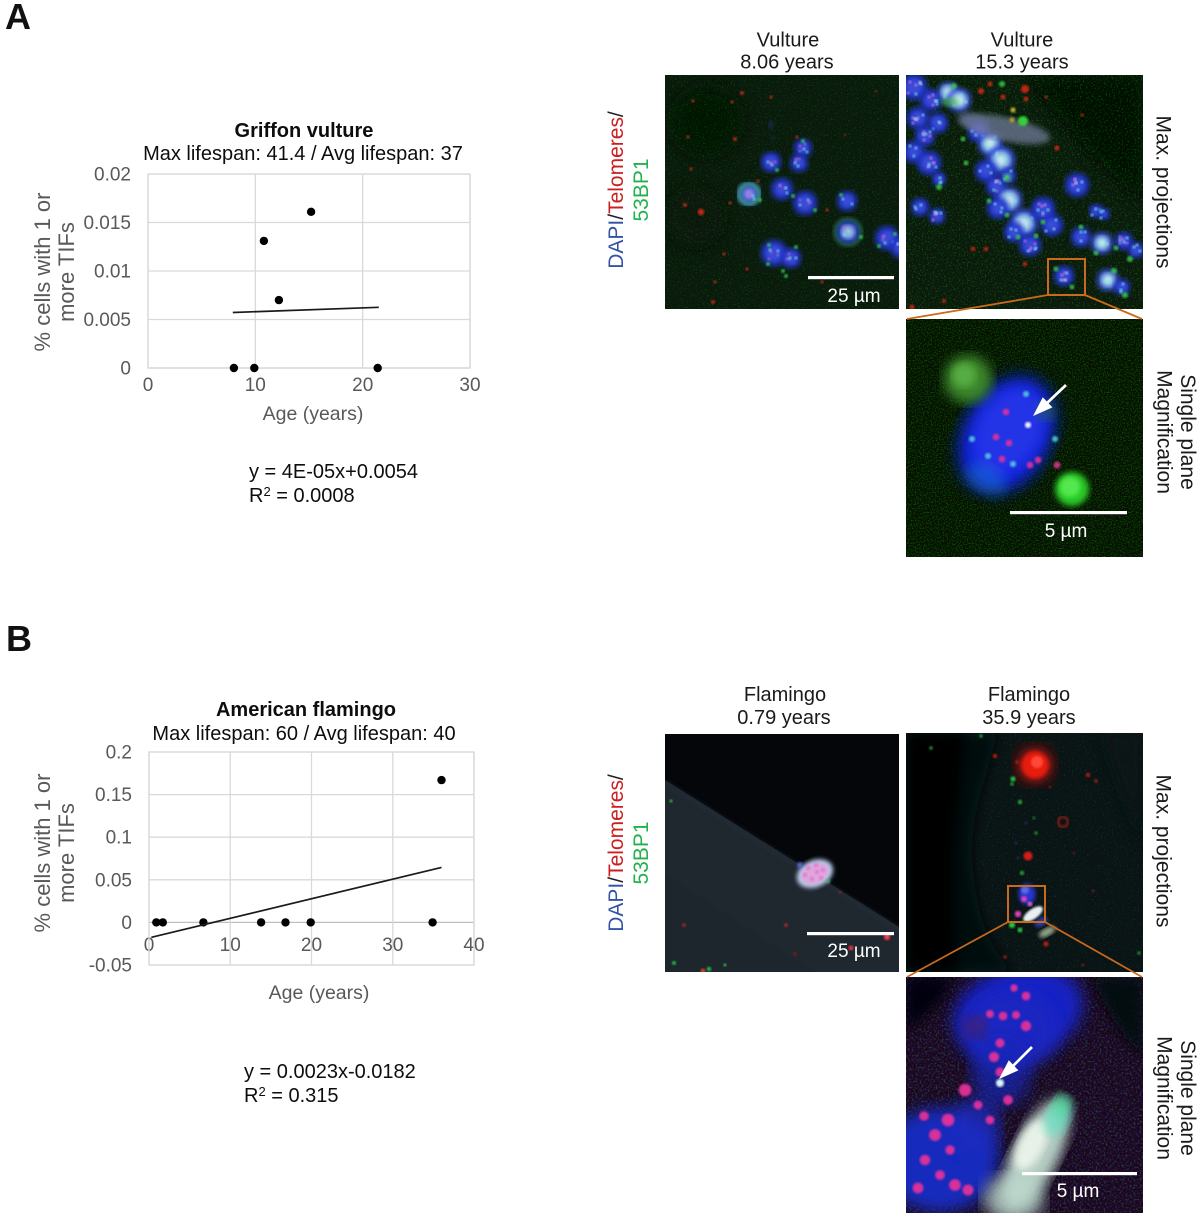 This screenshot has height=1218, width=1200. Describe the element at coordinates (330, 1072) in the screenshot. I see `svg-text: y = 0.0023x-0.0182` at that location.